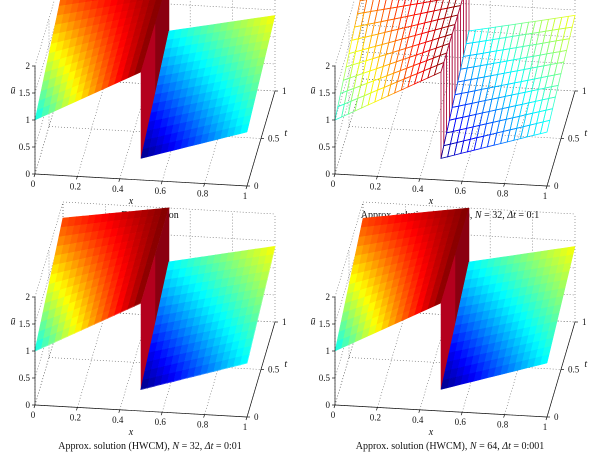 The width and height of the screenshot is (600, 462). Describe the element at coordinates (25, 93) in the screenshot. I see `z-tick-label: 1.5` at that location.